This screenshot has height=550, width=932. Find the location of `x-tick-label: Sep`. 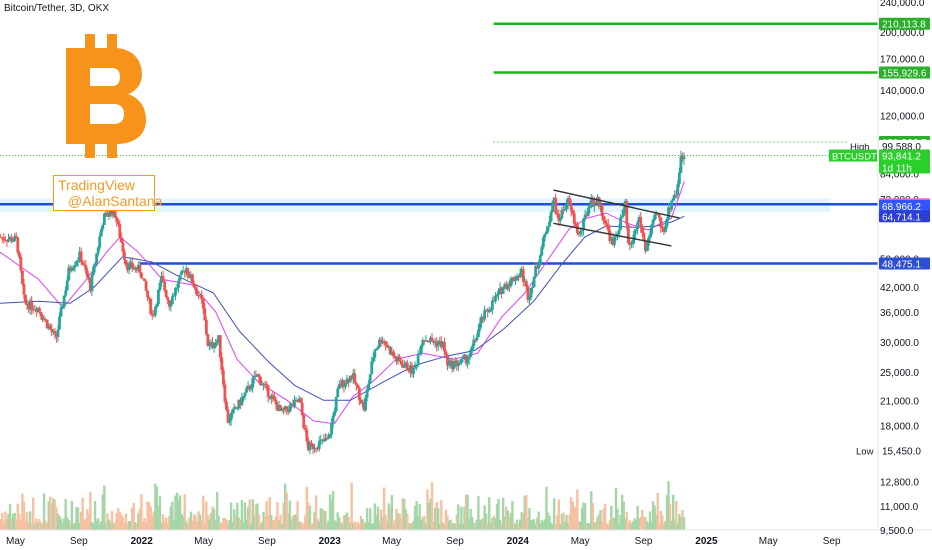

x-tick-label: Sep is located at coordinates (267, 541).